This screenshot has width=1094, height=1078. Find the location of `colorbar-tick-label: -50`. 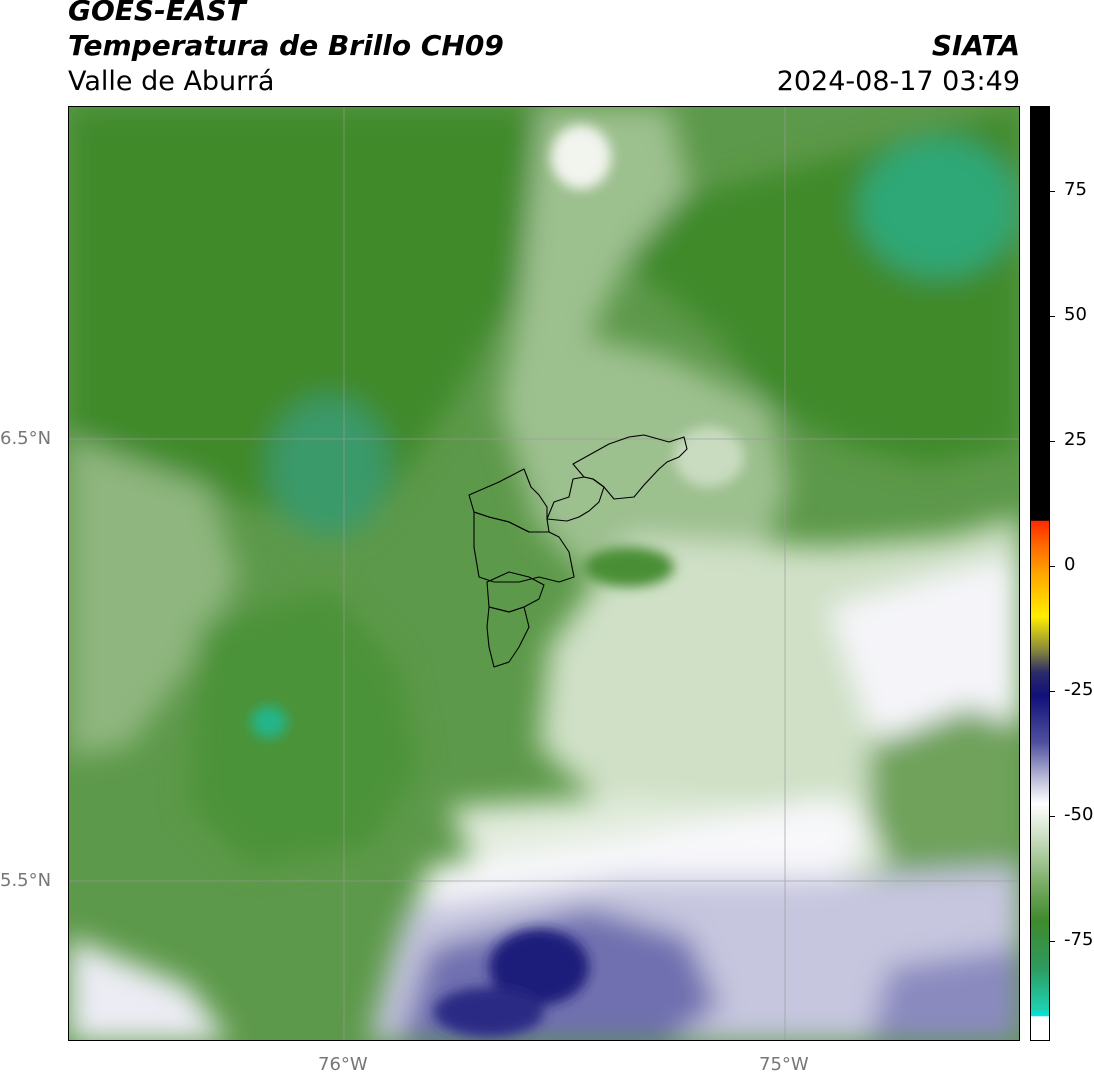

colorbar-tick-label: -50 is located at coordinates (1079, 814).